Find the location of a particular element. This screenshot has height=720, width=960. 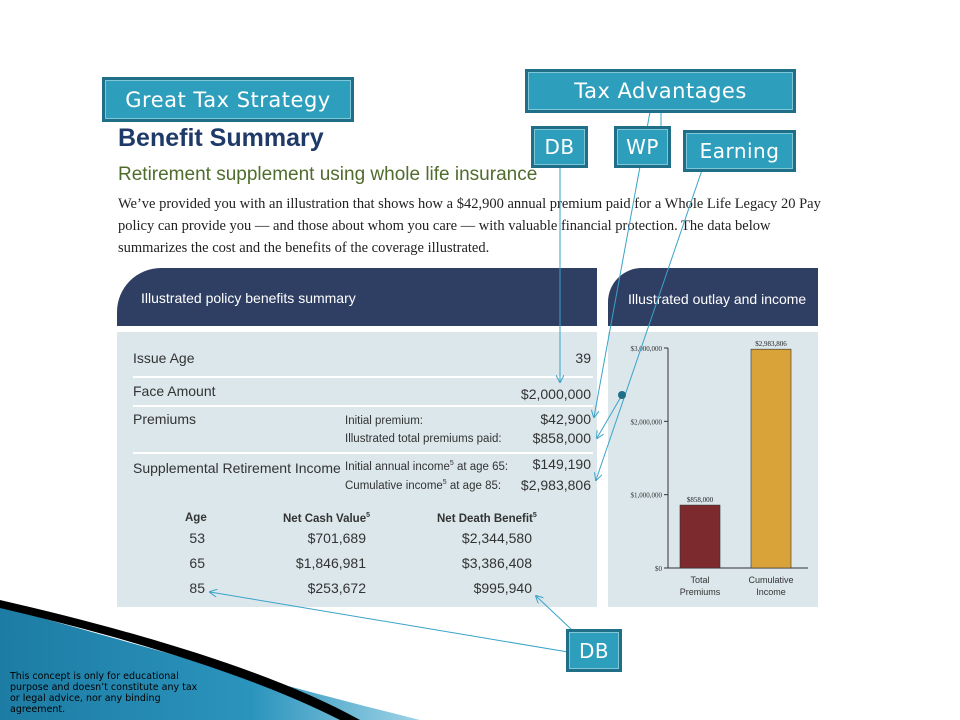

issue-age-label: Issue Age is located at coordinates (164, 358).